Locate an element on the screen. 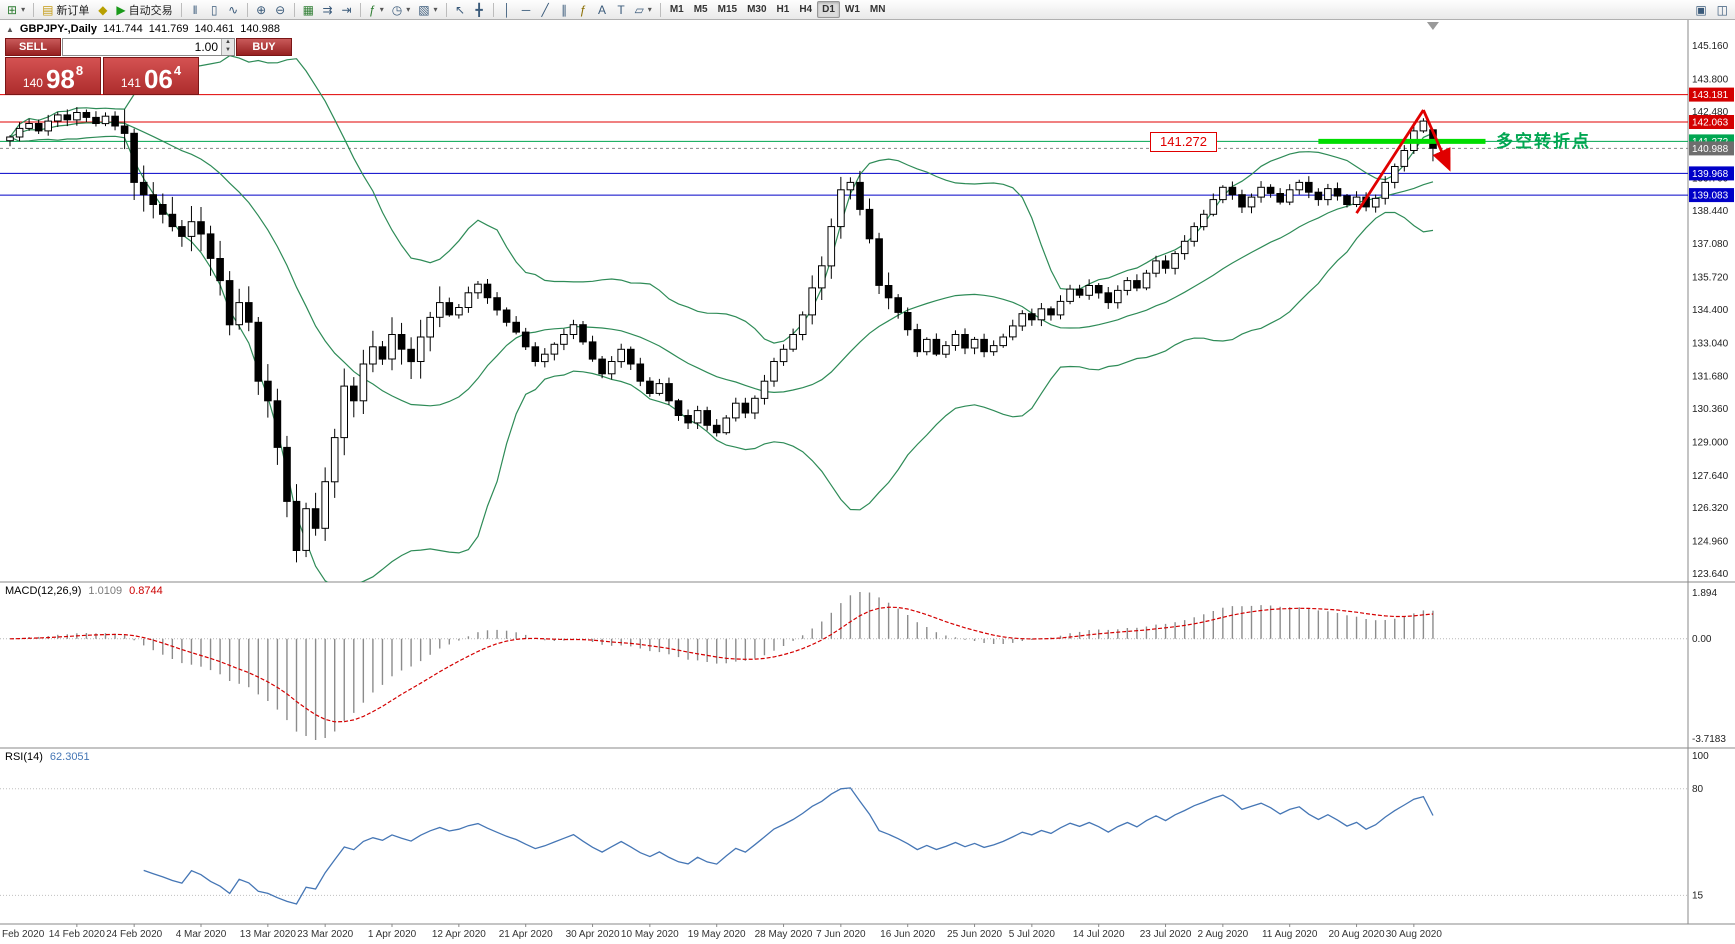 The image size is (1735, 944). templates-button-dropdown-icon: ▾ is located at coordinates (435, 9).